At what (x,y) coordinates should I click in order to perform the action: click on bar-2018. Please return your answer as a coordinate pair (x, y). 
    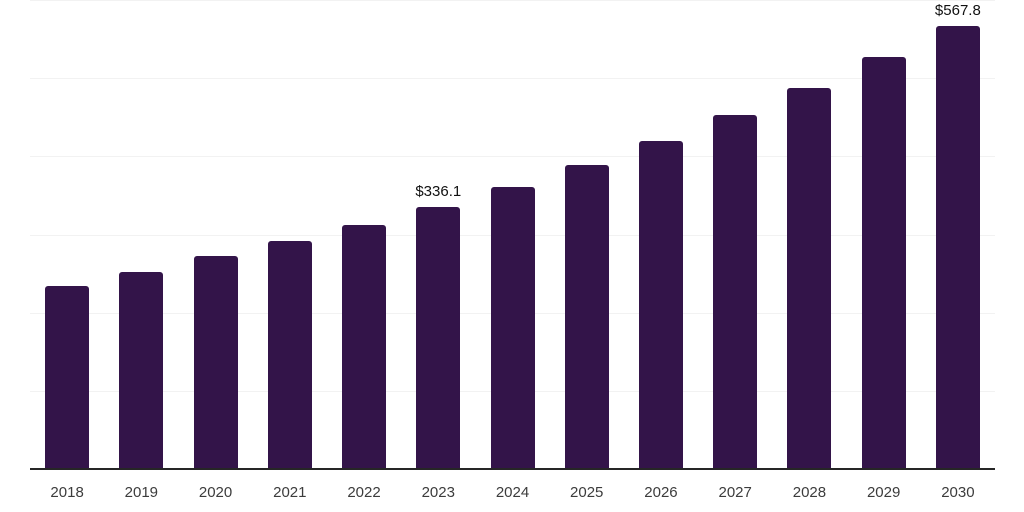
    Looking at the image, I should click on (67, 378).